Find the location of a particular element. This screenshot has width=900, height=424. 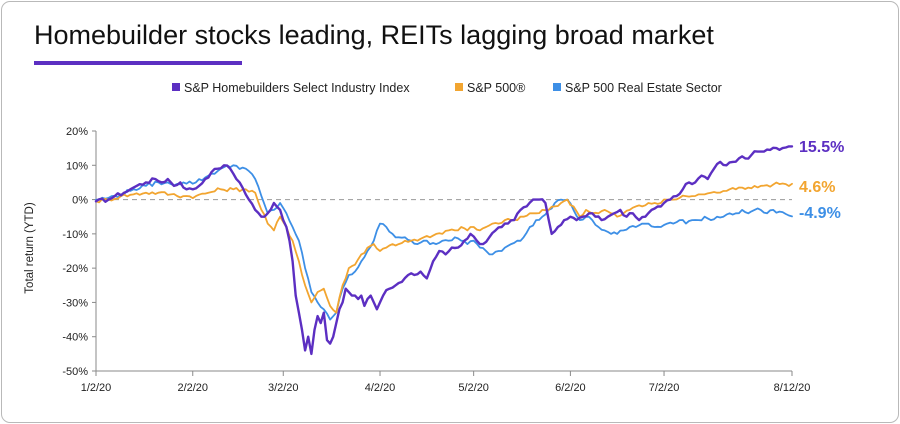

x-tick-label: 1/2/20 is located at coordinates (96, 388).